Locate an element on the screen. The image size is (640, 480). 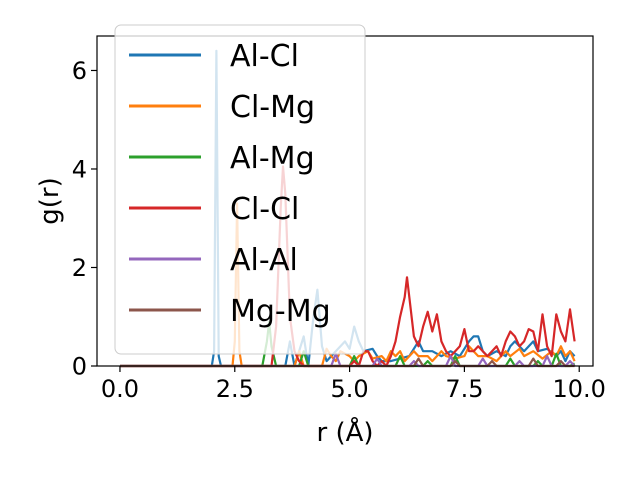
y-axis-label: g(r) is located at coordinates (50, 200).